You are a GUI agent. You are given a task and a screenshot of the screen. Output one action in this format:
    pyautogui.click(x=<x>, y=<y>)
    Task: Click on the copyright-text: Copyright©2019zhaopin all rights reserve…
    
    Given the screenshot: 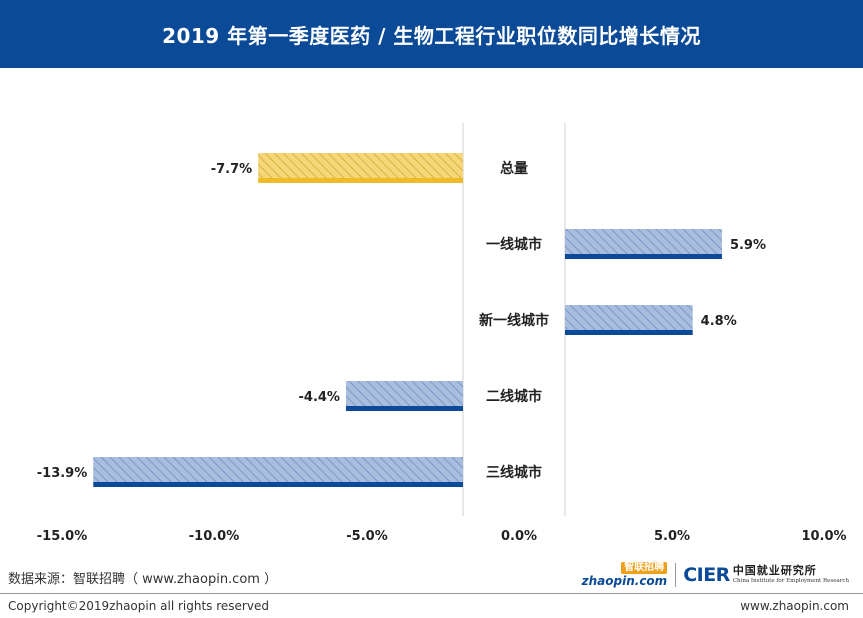 What is the action you would take?
    pyautogui.click(x=138, y=606)
    